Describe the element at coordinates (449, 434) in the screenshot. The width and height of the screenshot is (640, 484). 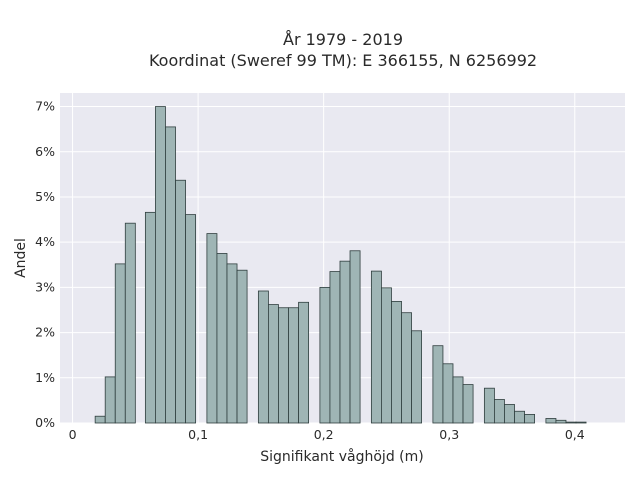
I see `x-tick-label: 0,3` at that location.